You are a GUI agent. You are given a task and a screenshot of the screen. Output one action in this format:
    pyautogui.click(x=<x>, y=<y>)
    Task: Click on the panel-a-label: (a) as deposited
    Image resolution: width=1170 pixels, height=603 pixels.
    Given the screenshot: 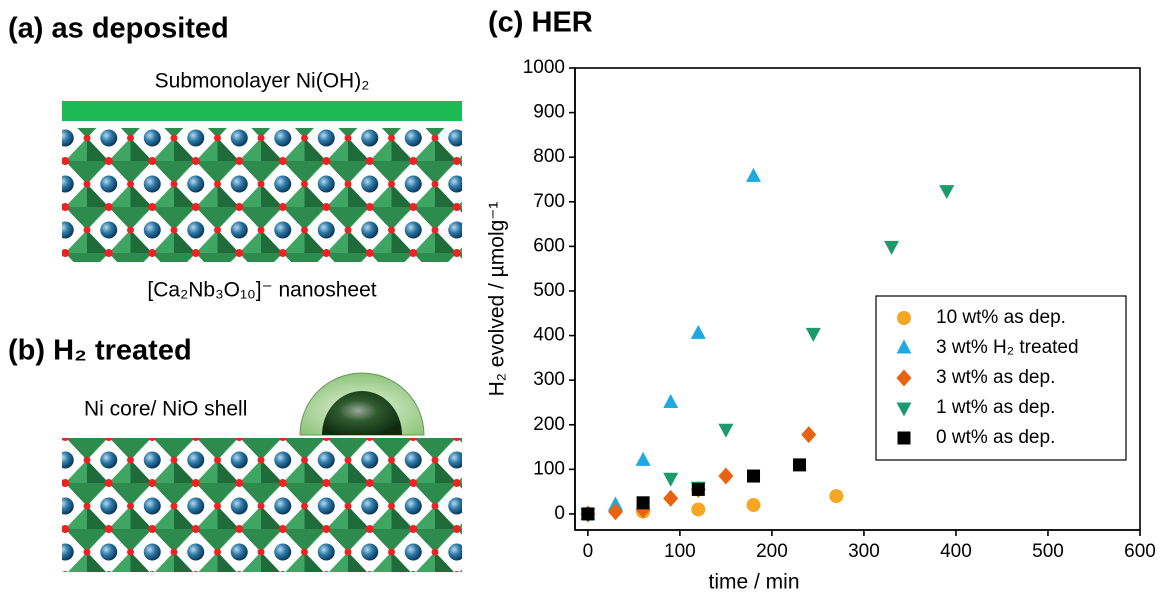 What is the action you would take?
    pyautogui.click(x=118, y=29)
    